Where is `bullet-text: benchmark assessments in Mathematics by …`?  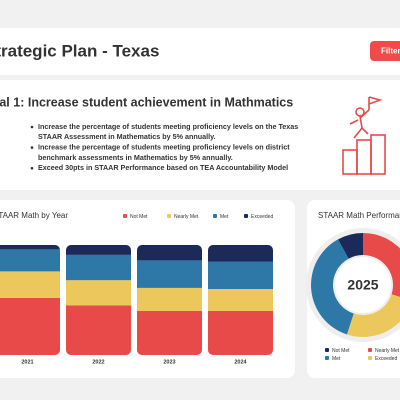
bullet-text: benchmark assessments in Mathematics by … is located at coordinates (135, 157).